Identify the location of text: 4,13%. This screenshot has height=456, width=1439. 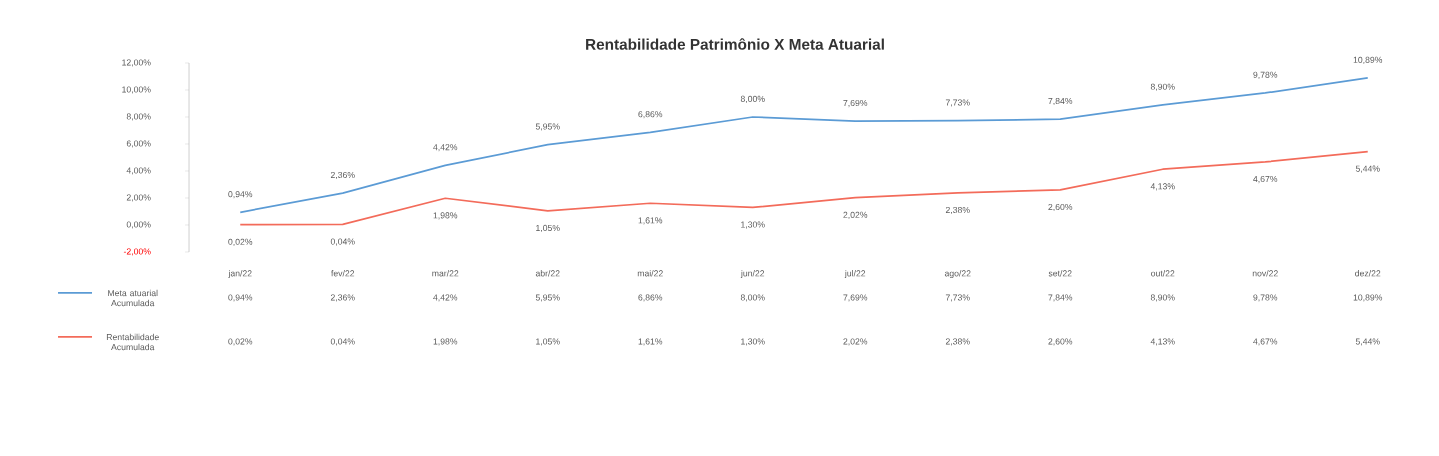
(1162, 187).